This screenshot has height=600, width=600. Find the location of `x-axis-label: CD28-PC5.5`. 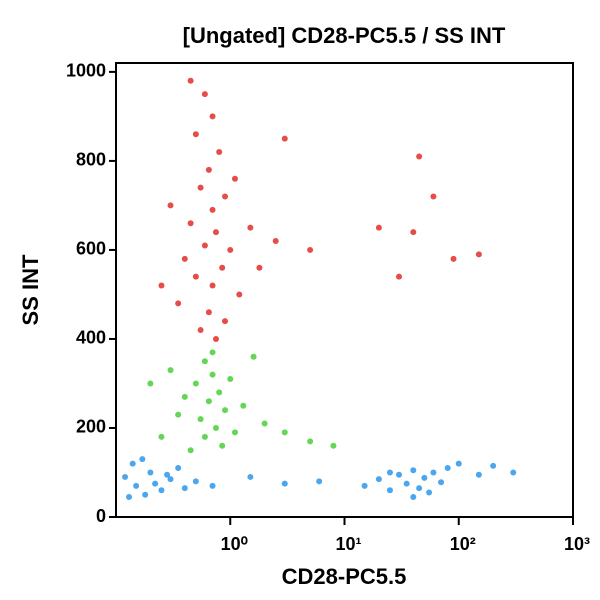

x-axis-label: CD28-PC5.5 is located at coordinates (344, 576).